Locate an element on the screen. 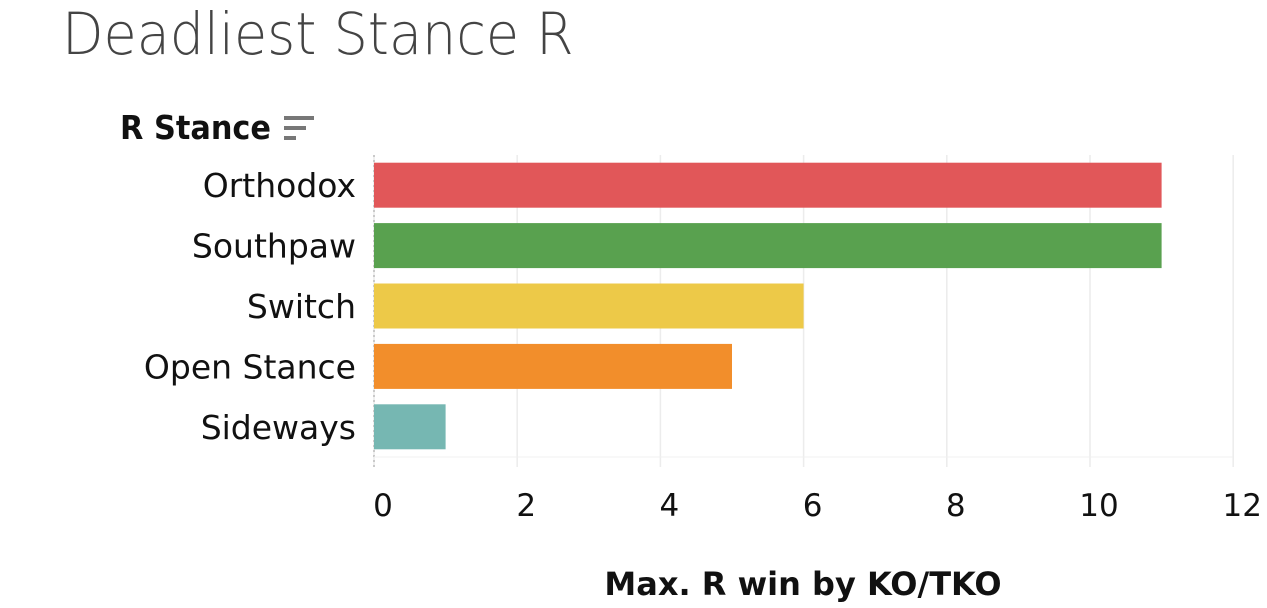 The width and height of the screenshot is (1267, 608). category-label: Open Stance is located at coordinates (250, 366).